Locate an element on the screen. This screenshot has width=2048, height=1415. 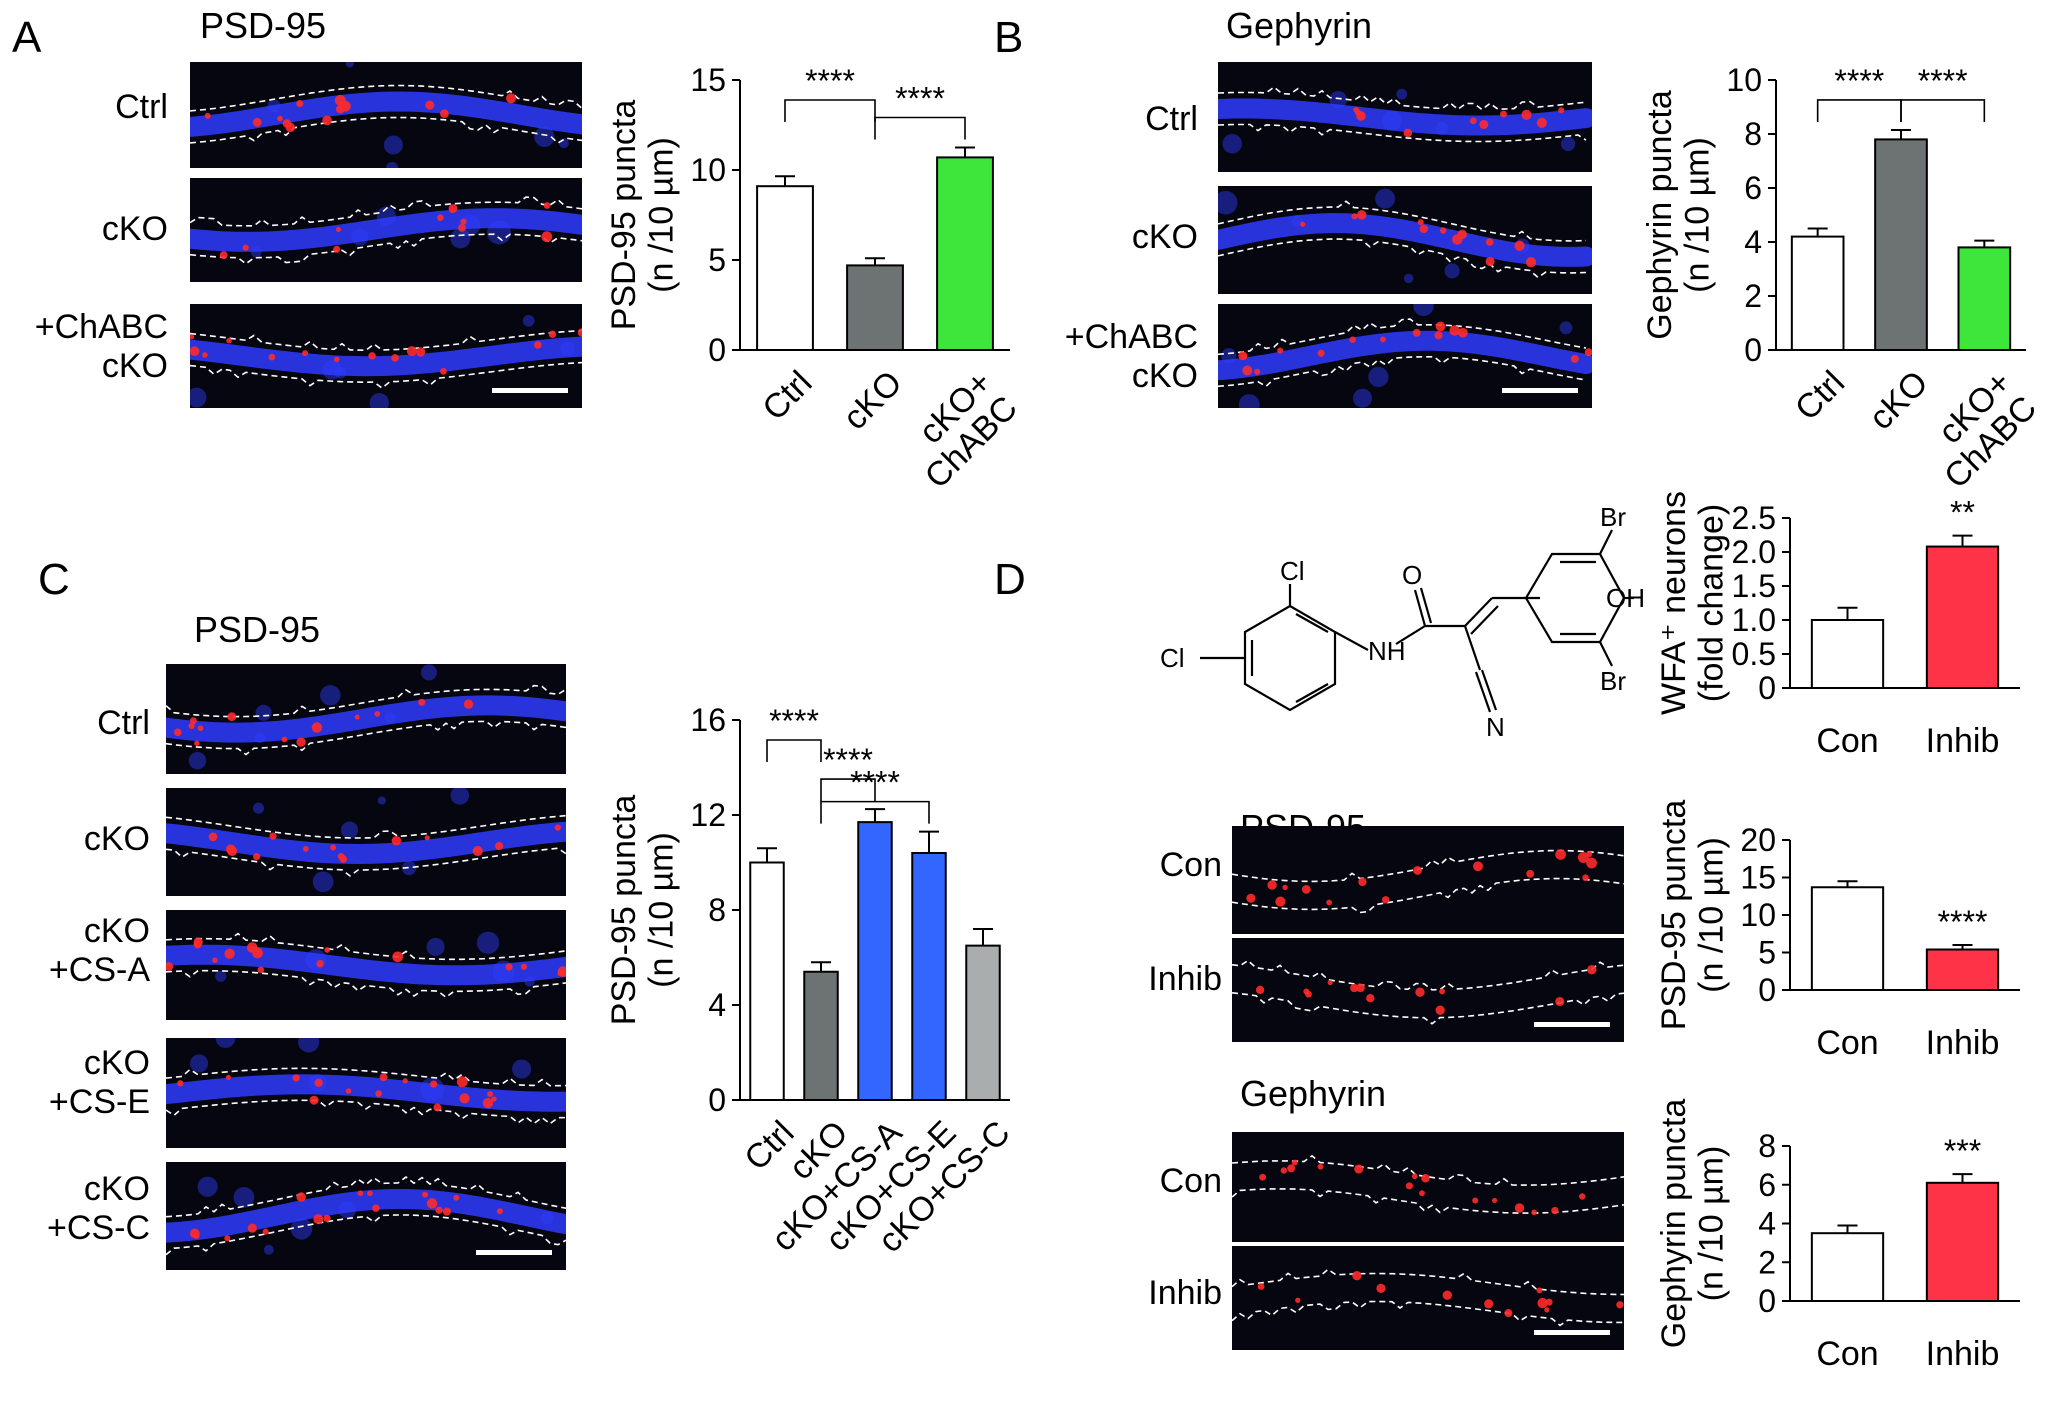
panel-d-psd-row-label: Con is located at coordinates (1190, 865).